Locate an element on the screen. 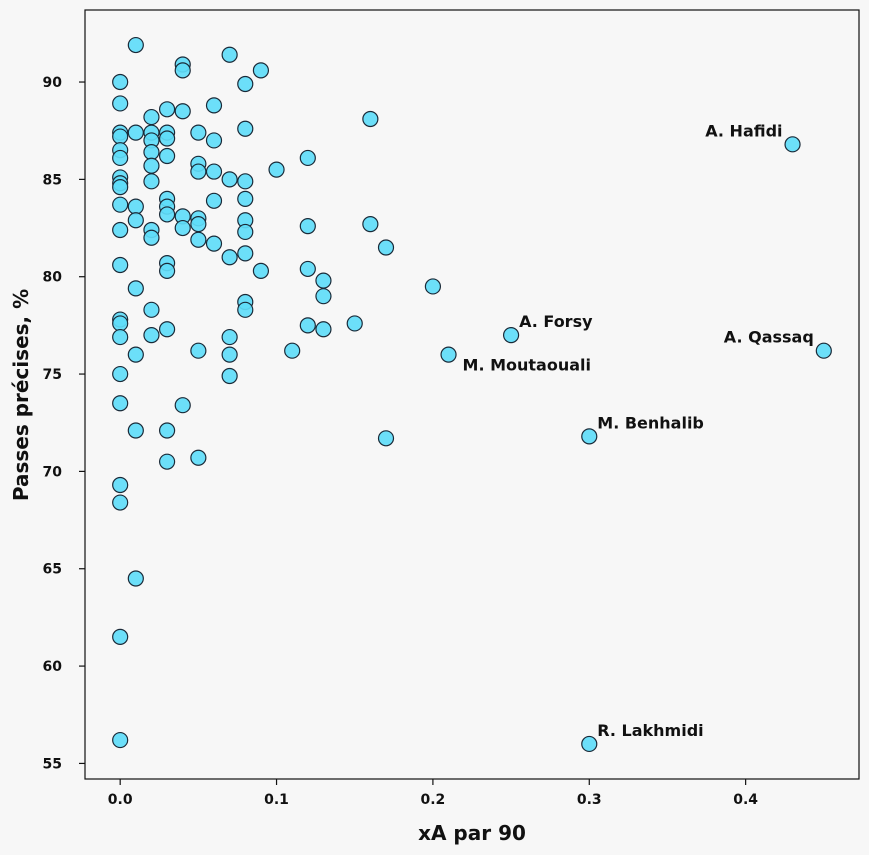 This screenshot has height=855, width=869. x-tick-label: 0.3 is located at coordinates (589, 800).